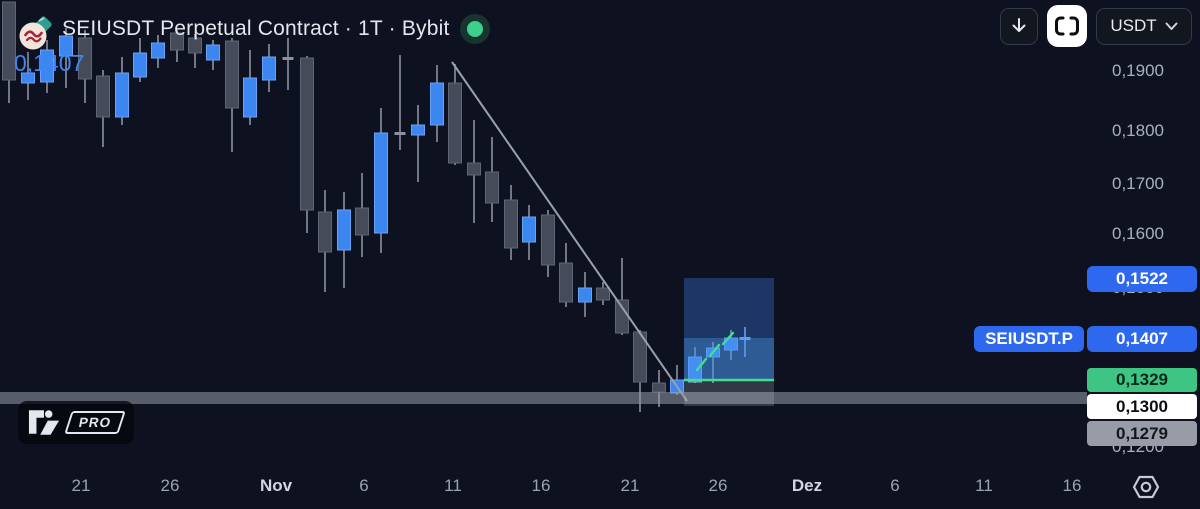 This screenshot has height=509, width=1200. What do you see at coordinates (1146, 487) in the screenshot?
I see `settings-gear-icon` at bounding box center [1146, 487].